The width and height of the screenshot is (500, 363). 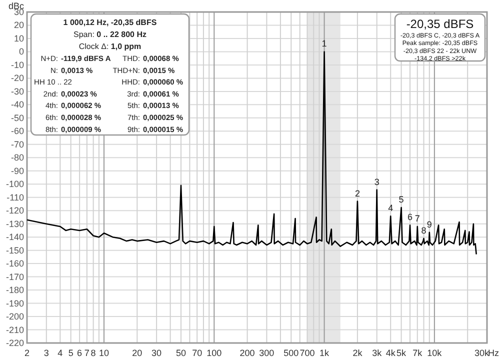 I want to click on x-tick-label: 700, so click(x=307, y=353).